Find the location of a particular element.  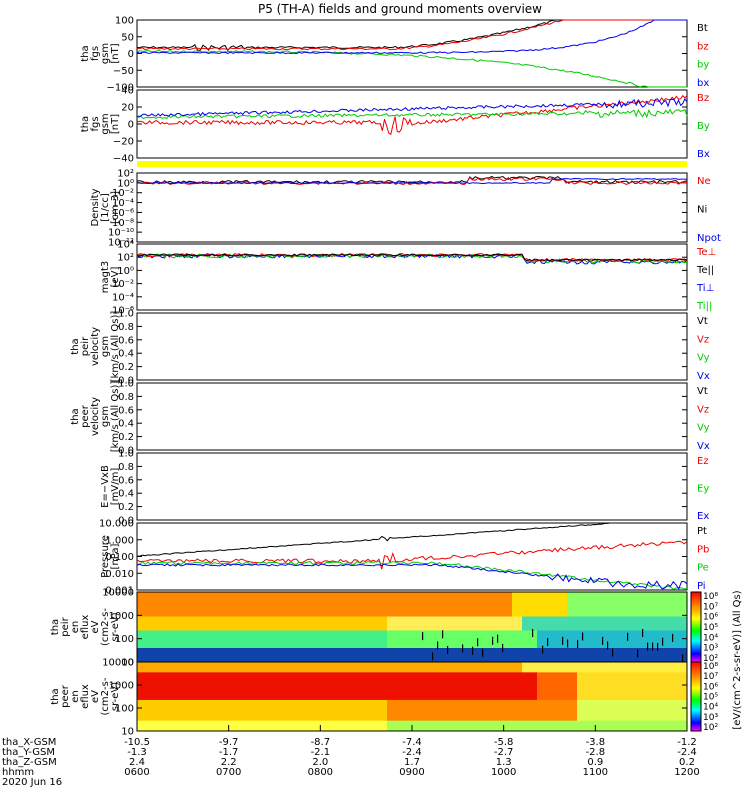

y-tick-label: 1.0 is located at coordinates (126, 314).